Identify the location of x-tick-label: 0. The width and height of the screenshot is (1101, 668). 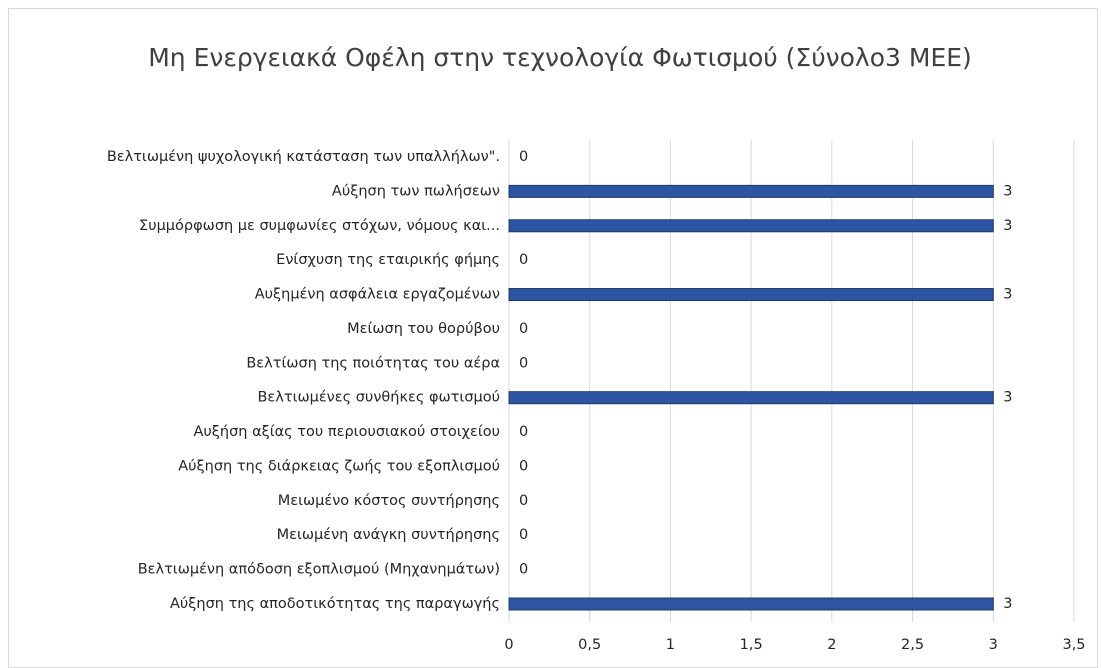
(508, 645).